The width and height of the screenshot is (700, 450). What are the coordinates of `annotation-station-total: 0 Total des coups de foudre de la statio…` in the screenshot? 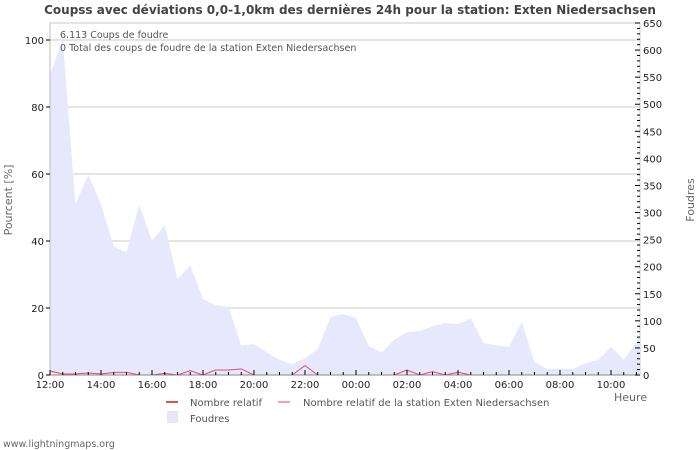 It's located at (208, 48).